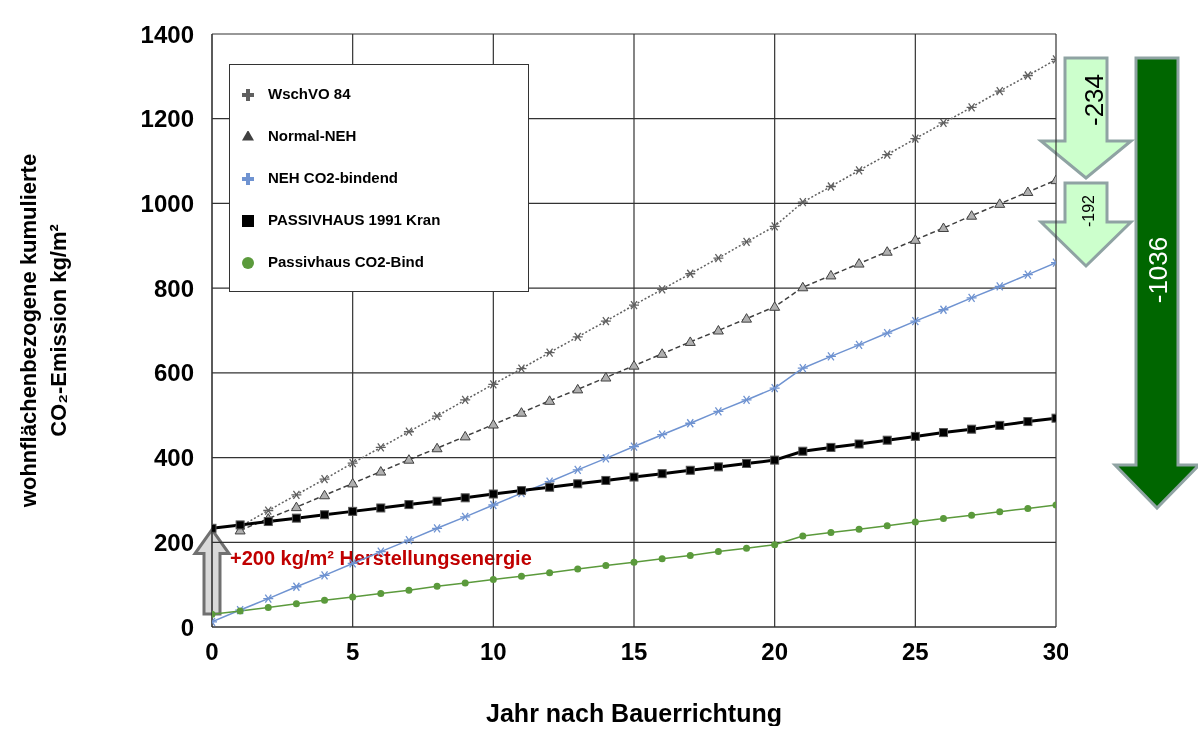 Image resolution: width=1198 pixels, height=731 pixels. I want to click on x-tick-label: 10, so click(493, 652).